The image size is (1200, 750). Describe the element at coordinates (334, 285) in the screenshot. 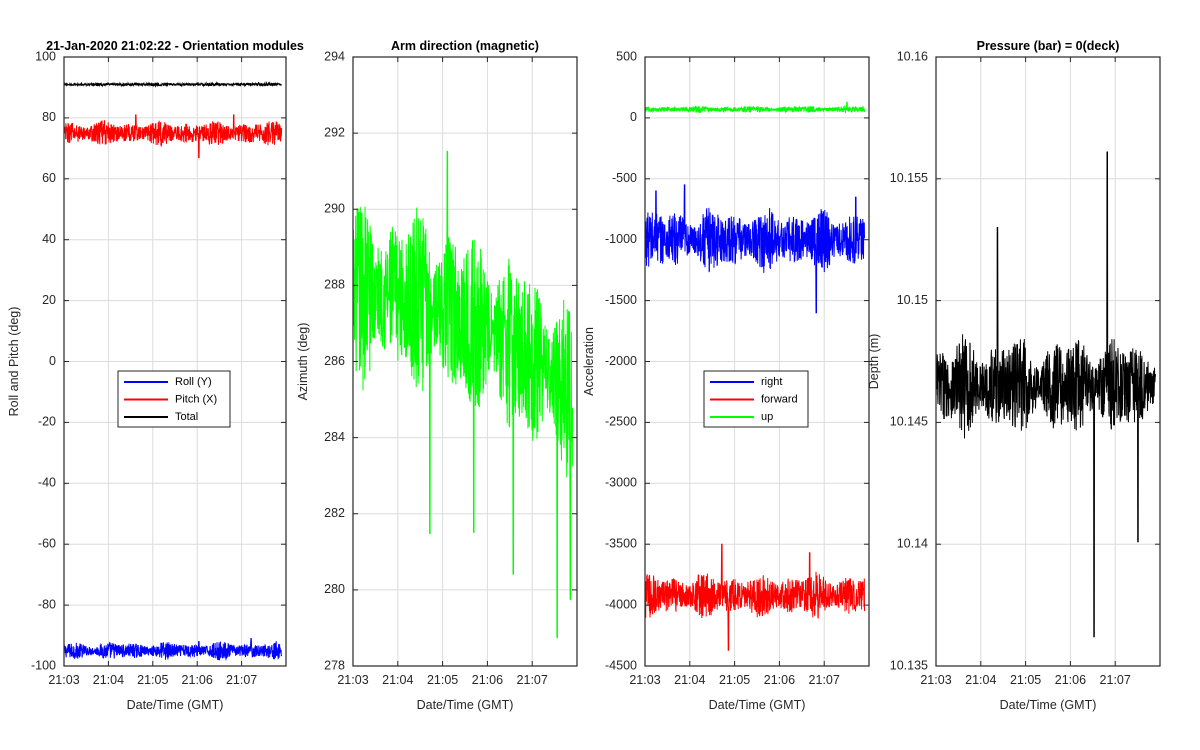

I see `y-tick-label: 288` at that location.